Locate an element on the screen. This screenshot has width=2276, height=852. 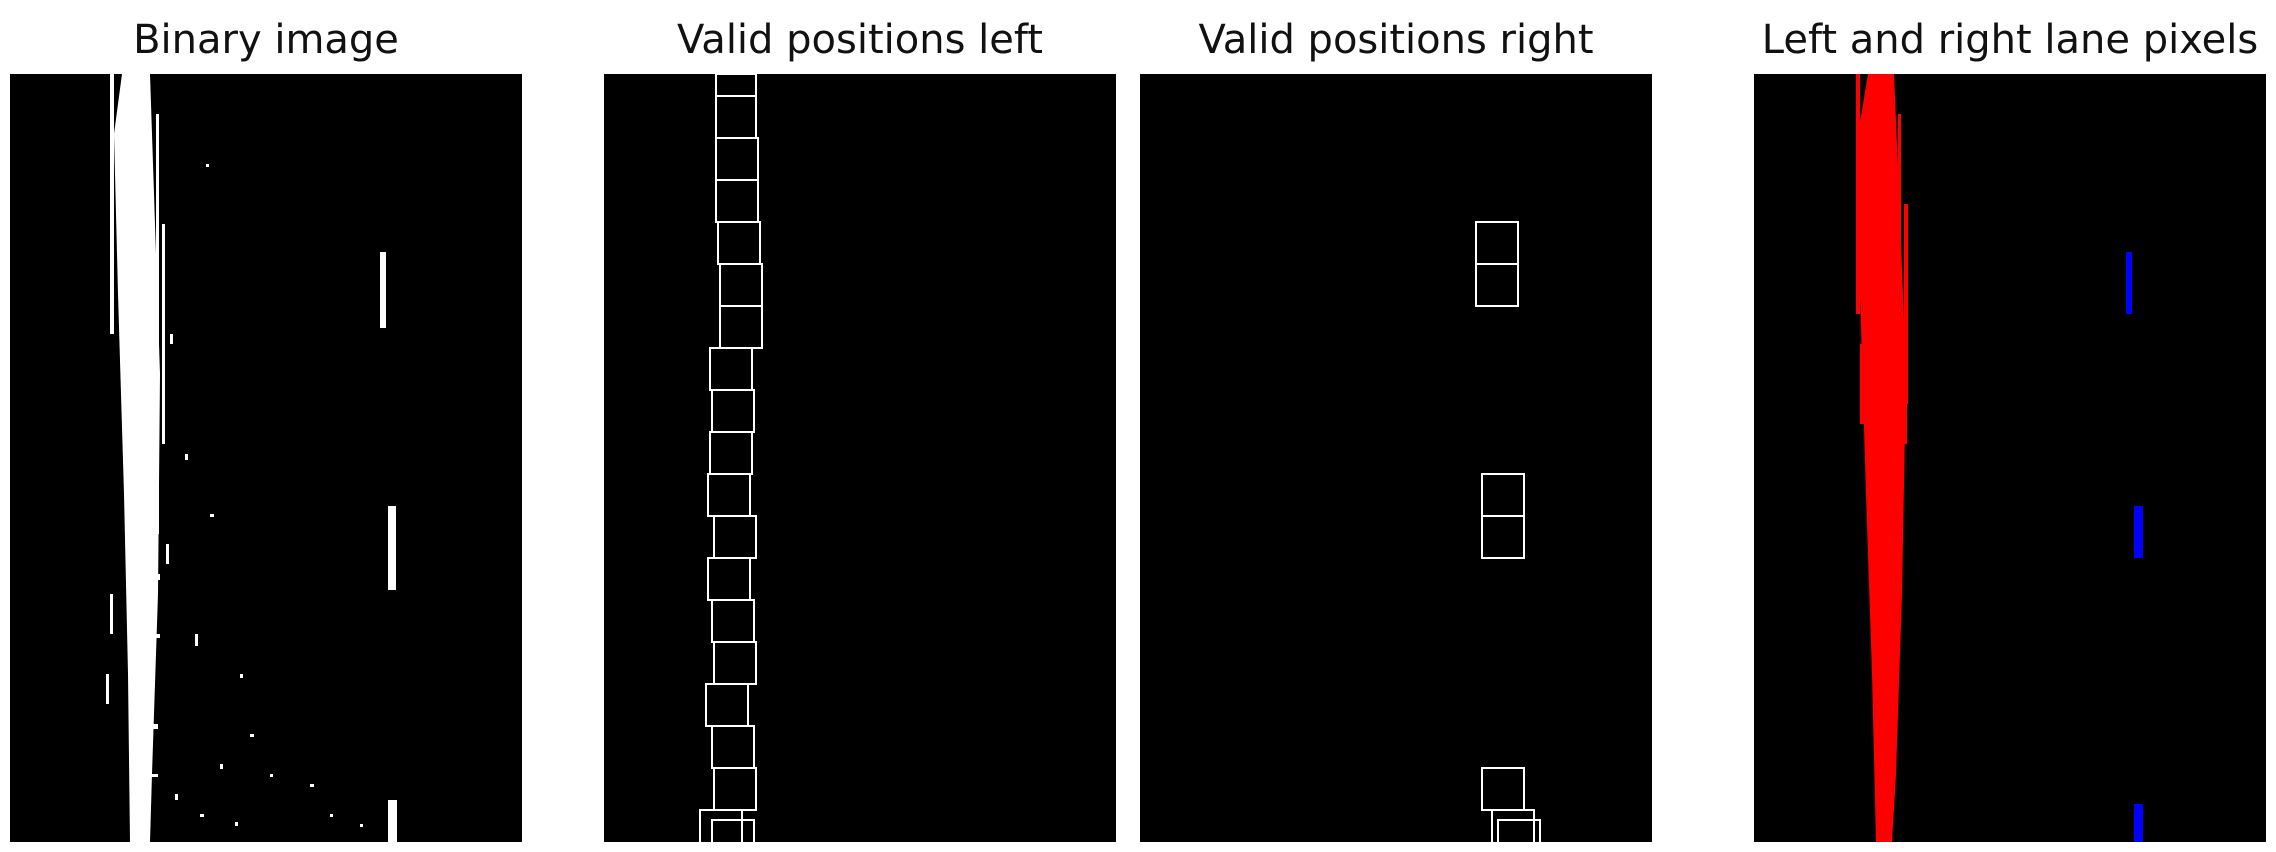
lane-pixels-image is located at coordinates (1999, 458).